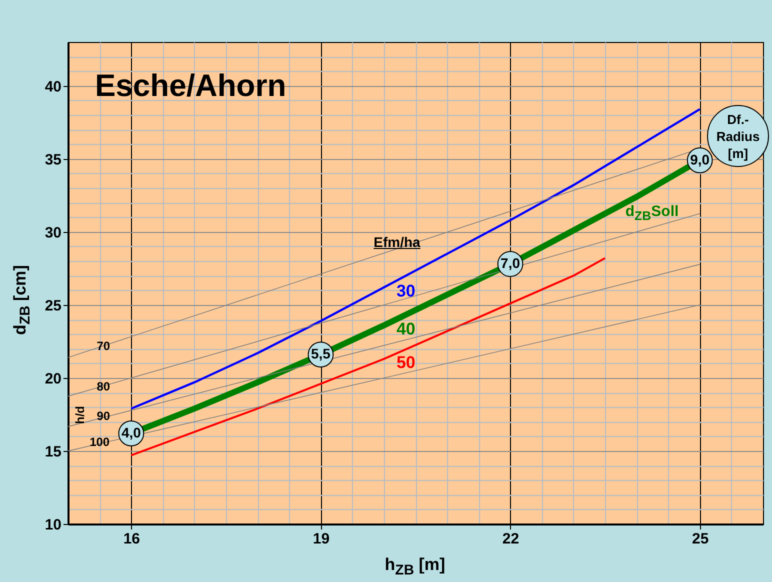  What do you see at coordinates (103, 345) in the screenshot?
I see `annotation: 70` at bounding box center [103, 345].